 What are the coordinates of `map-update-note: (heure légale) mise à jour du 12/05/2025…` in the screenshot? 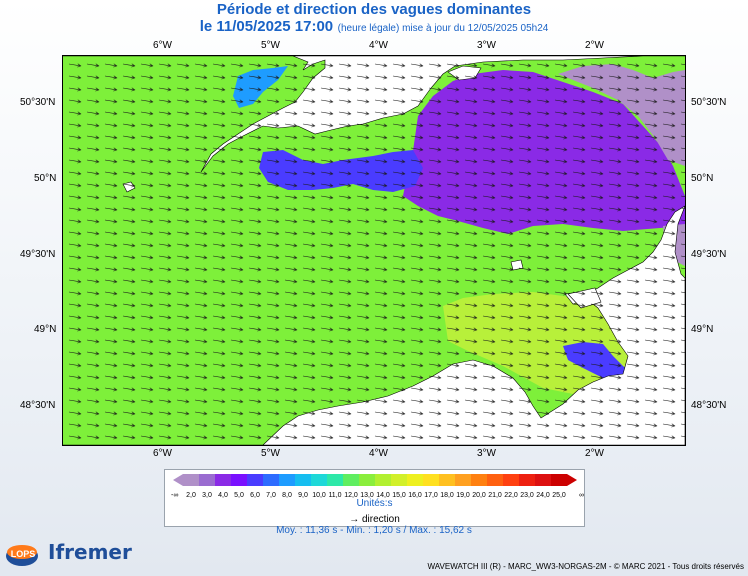 It's located at (443, 28).